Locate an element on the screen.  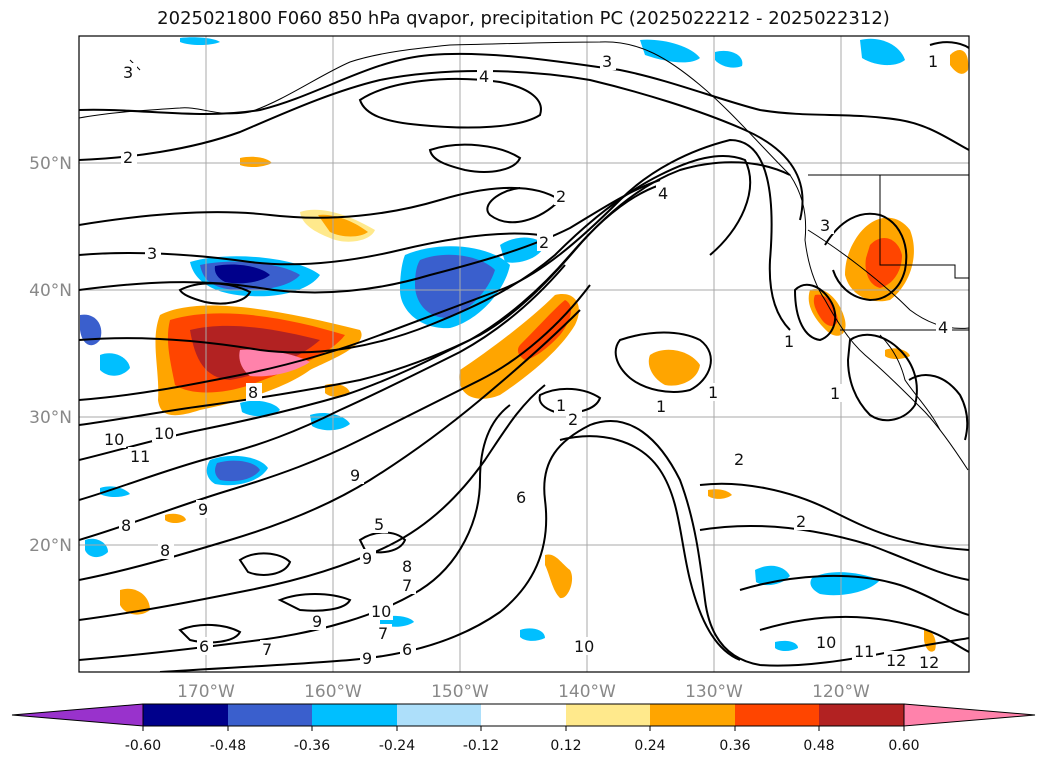
colorbar-tick-label: -0.36 is located at coordinates (312, 746).